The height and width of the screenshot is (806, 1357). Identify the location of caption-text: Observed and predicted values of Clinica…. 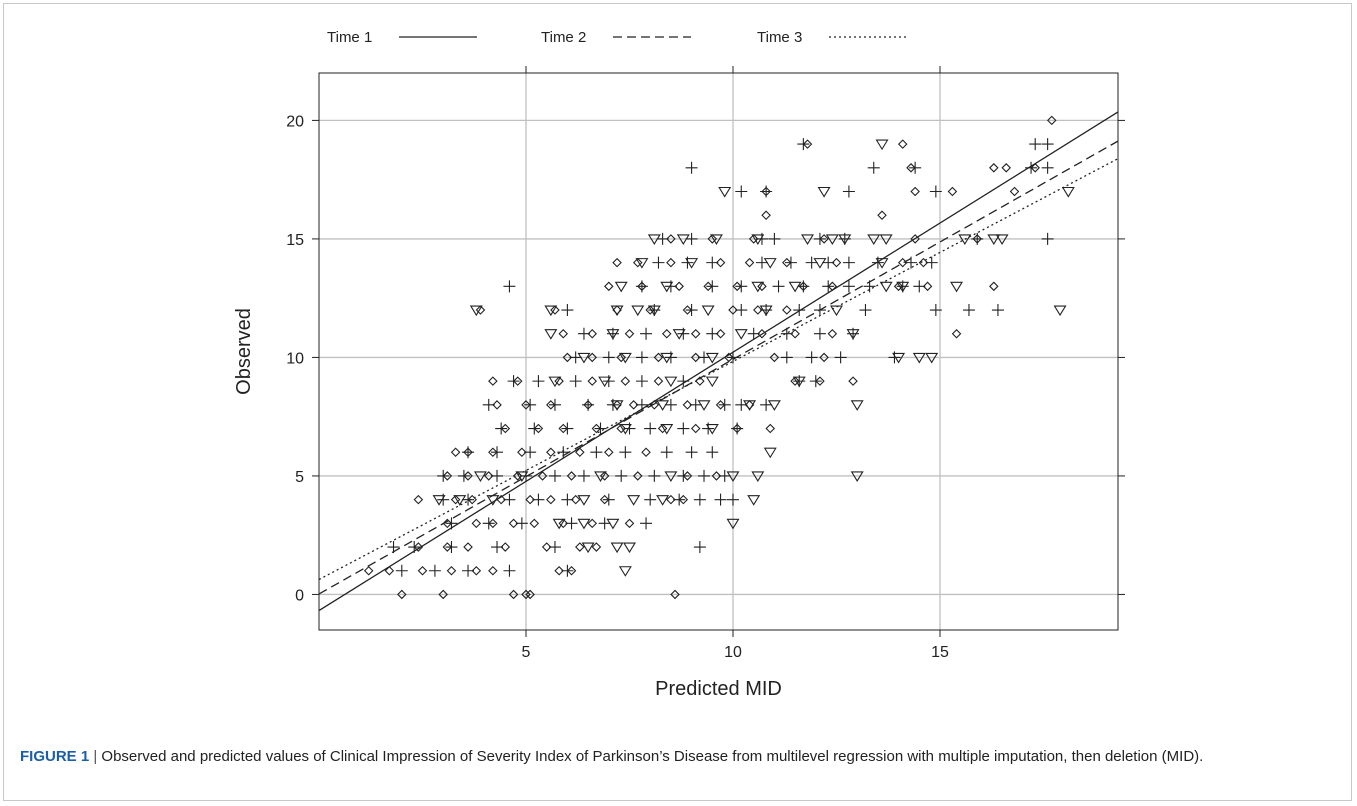
(652, 756).